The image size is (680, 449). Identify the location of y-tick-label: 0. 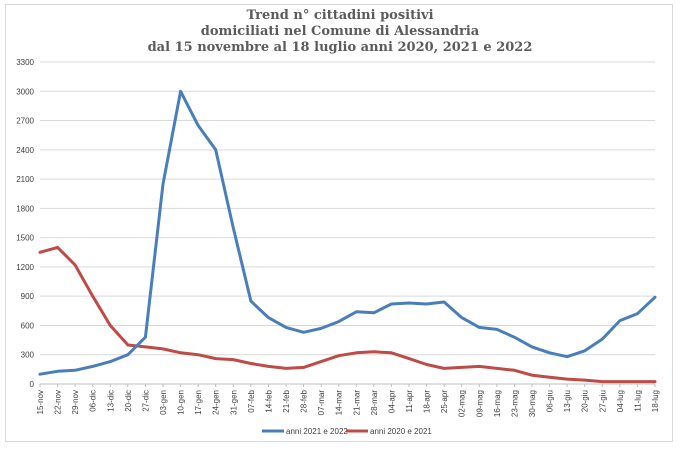
(32, 384).